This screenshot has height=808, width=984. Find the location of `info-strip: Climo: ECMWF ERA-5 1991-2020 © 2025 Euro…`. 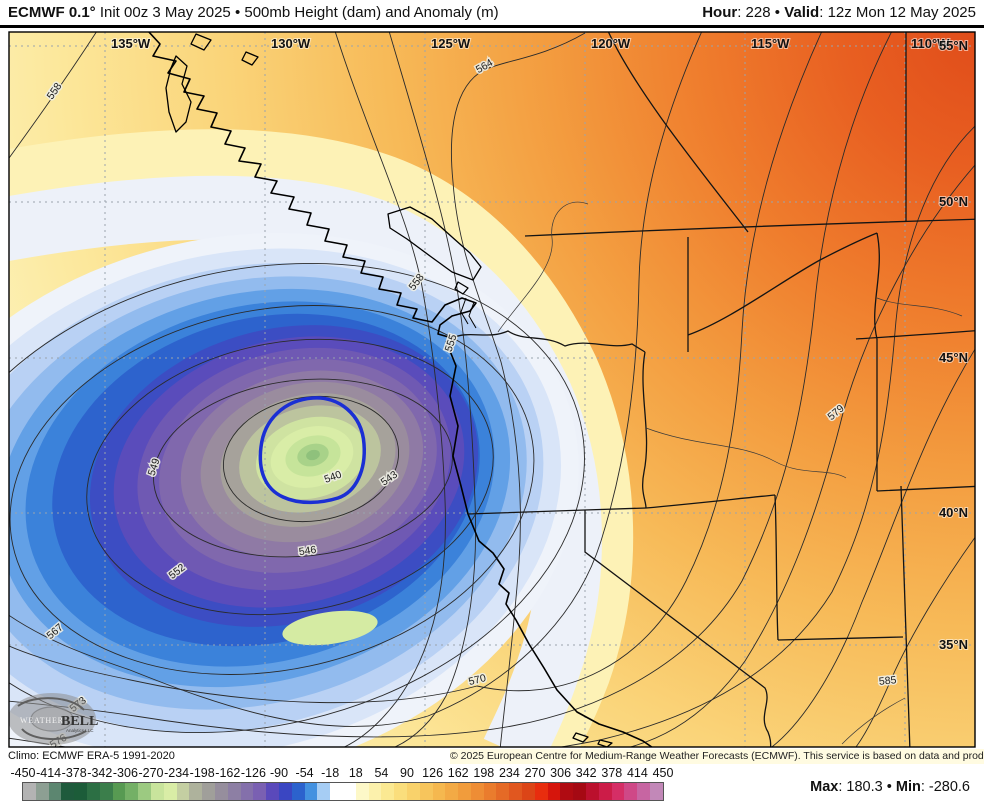

info-strip: Climo: ECMWF ERA-5 1991-2020 © 2025 Euro… is located at coordinates (492, 756).